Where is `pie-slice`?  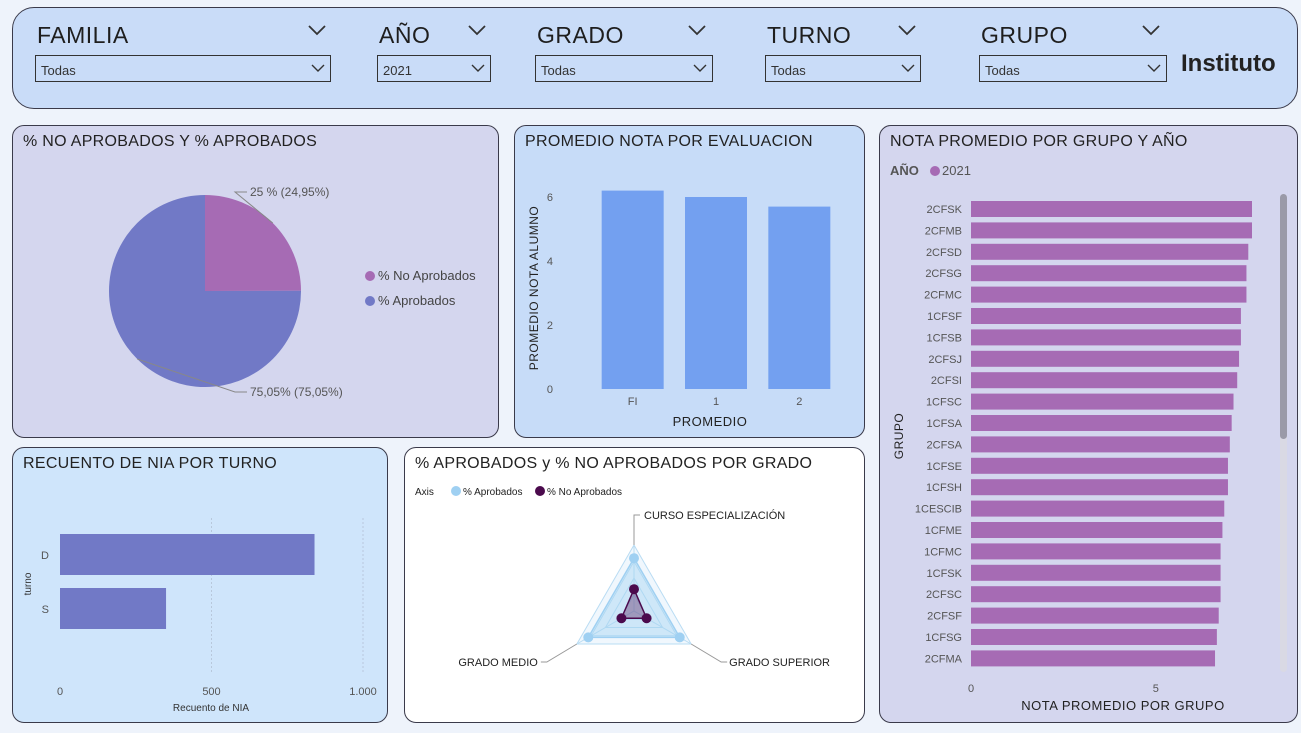
pie-slice is located at coordinates (204, 291).